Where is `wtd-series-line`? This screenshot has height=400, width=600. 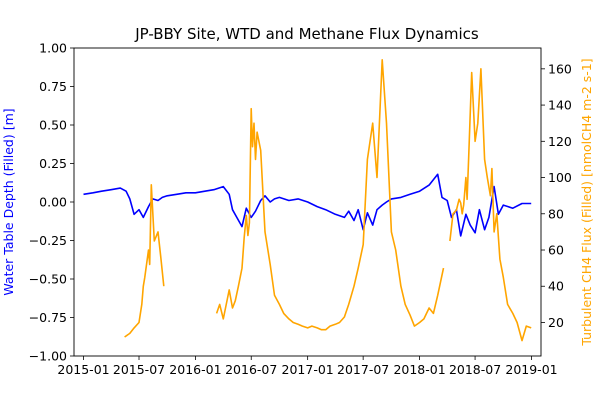
wtd-series-line is located at coordinates (307, 205).